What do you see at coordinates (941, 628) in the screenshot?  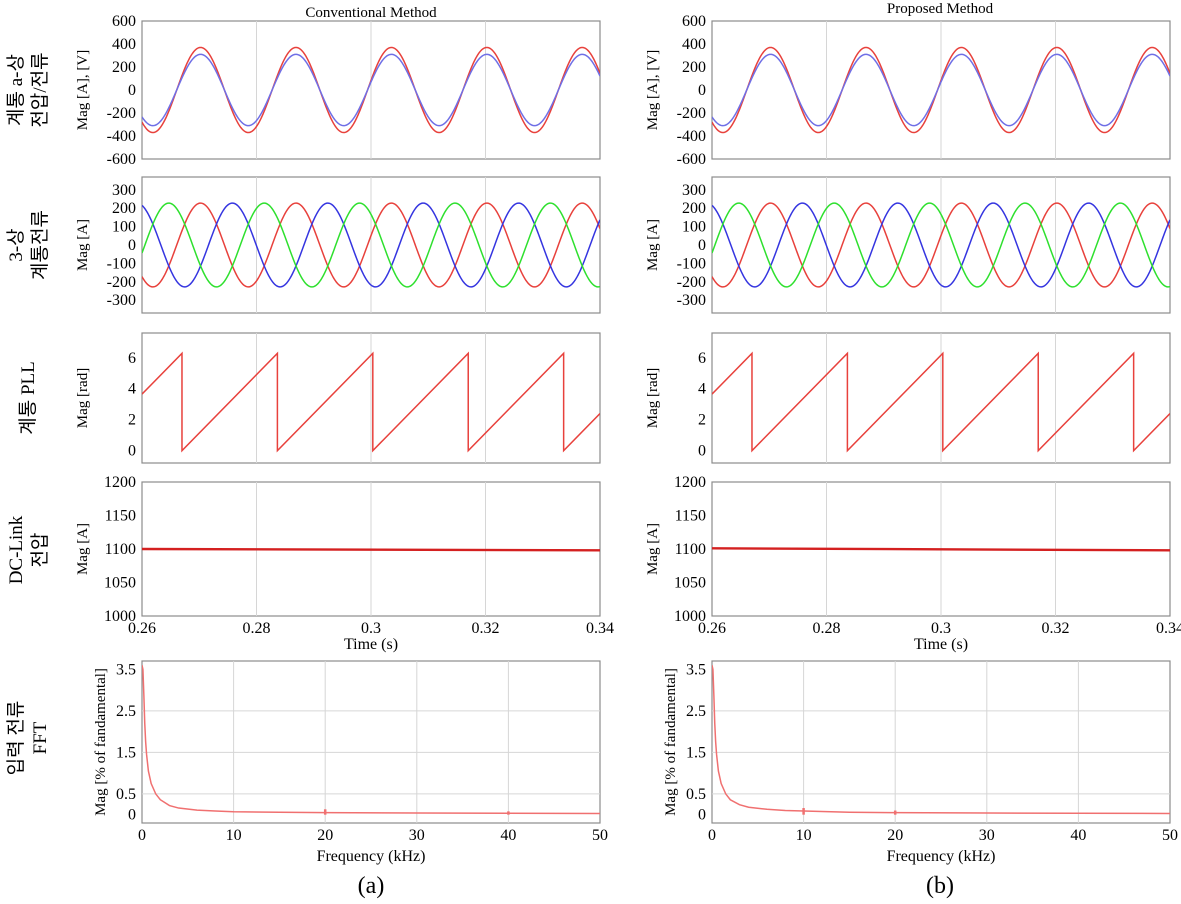 I see `x-tick-label: 0.3` at bounding box center [941, 628].